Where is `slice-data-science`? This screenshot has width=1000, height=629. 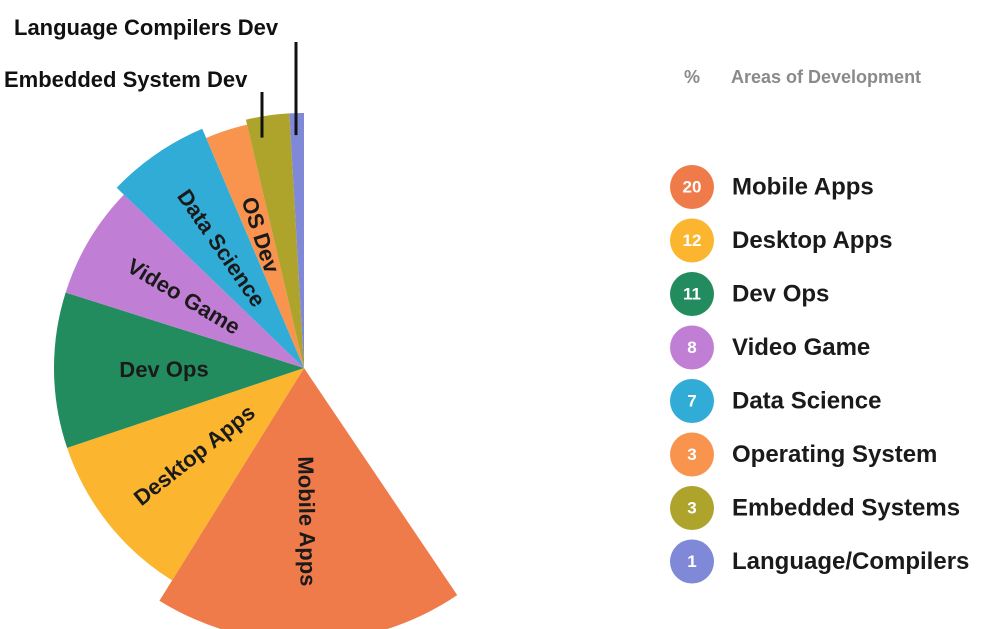 slice-data-science is located at coordinates (210, 248).